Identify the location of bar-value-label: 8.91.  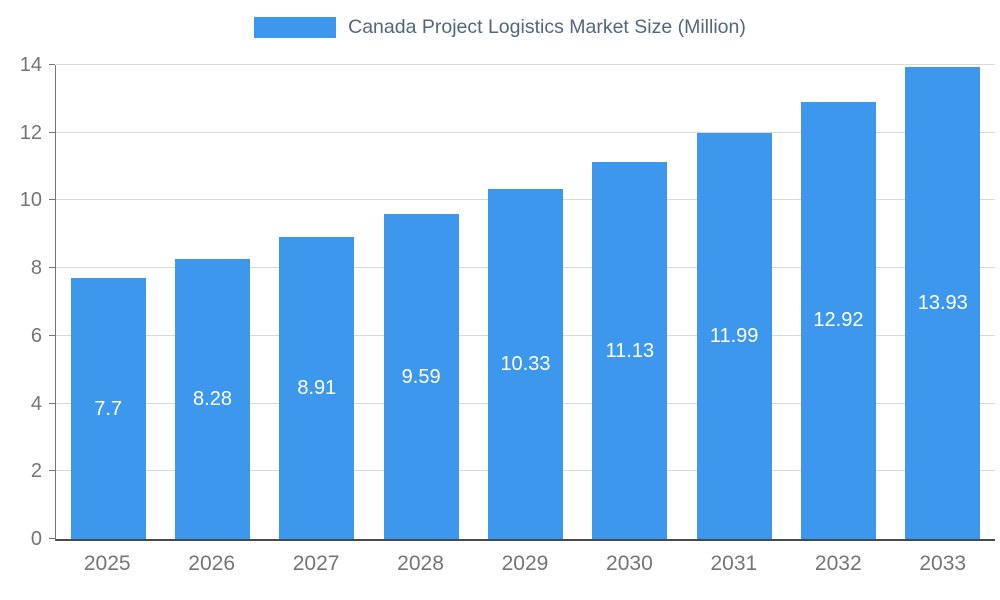
(317, 388).